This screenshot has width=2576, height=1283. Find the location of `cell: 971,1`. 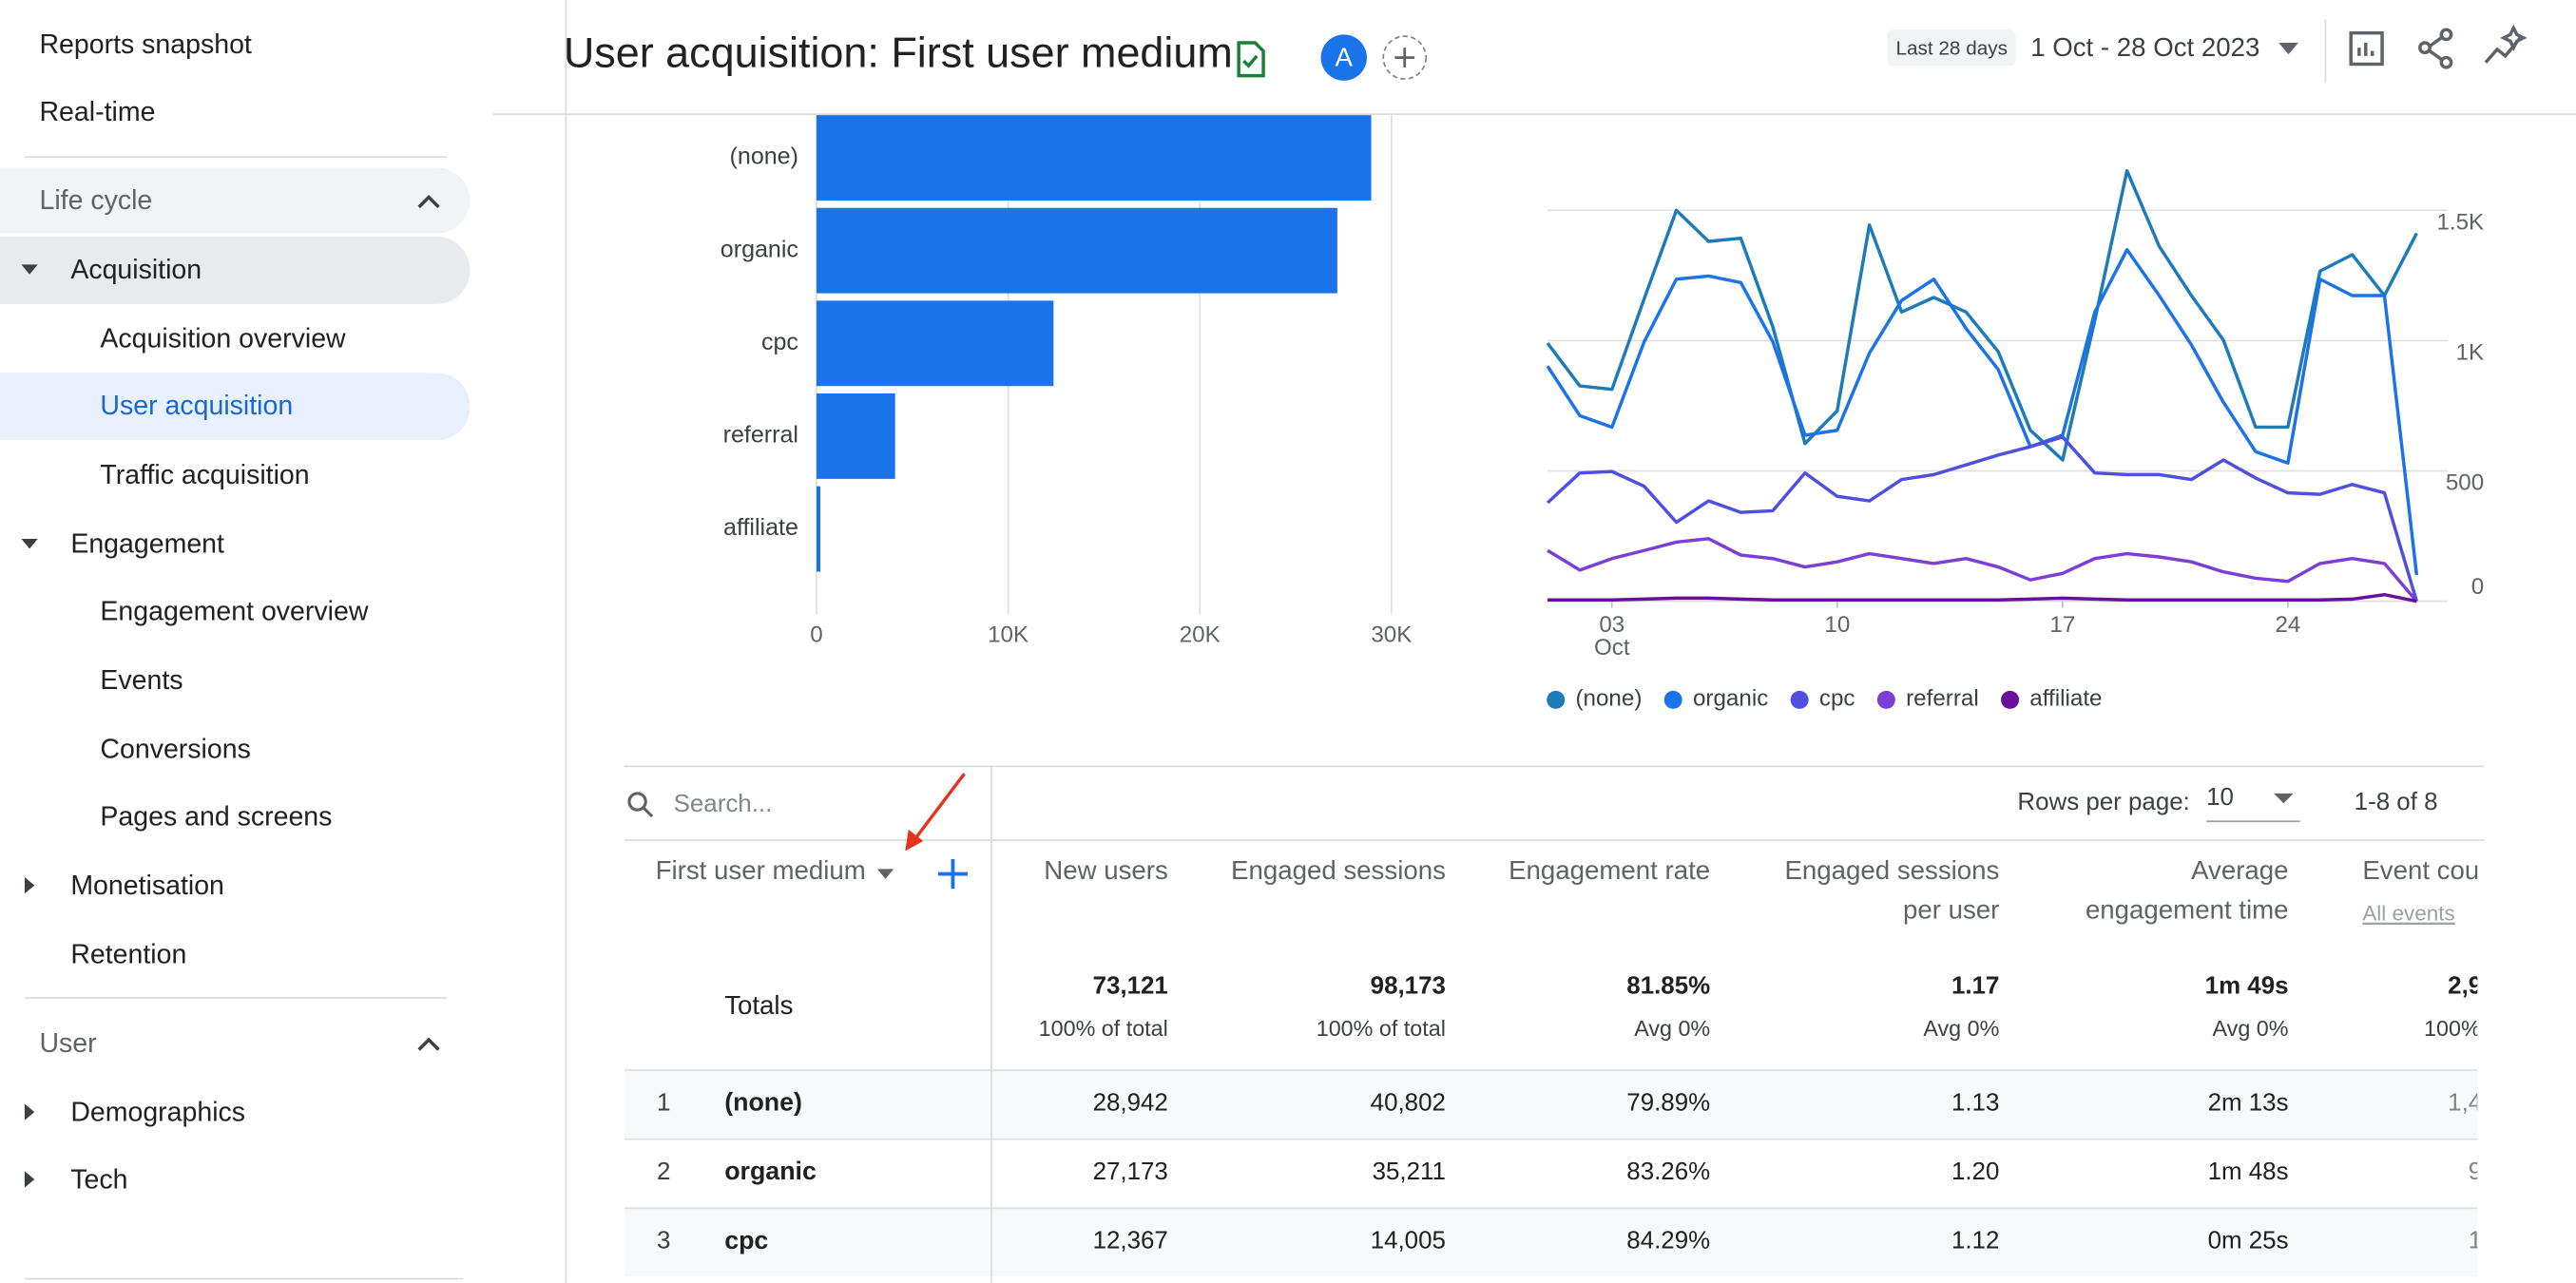

cell: 971,1 is located at coordinates (2500, 1172).